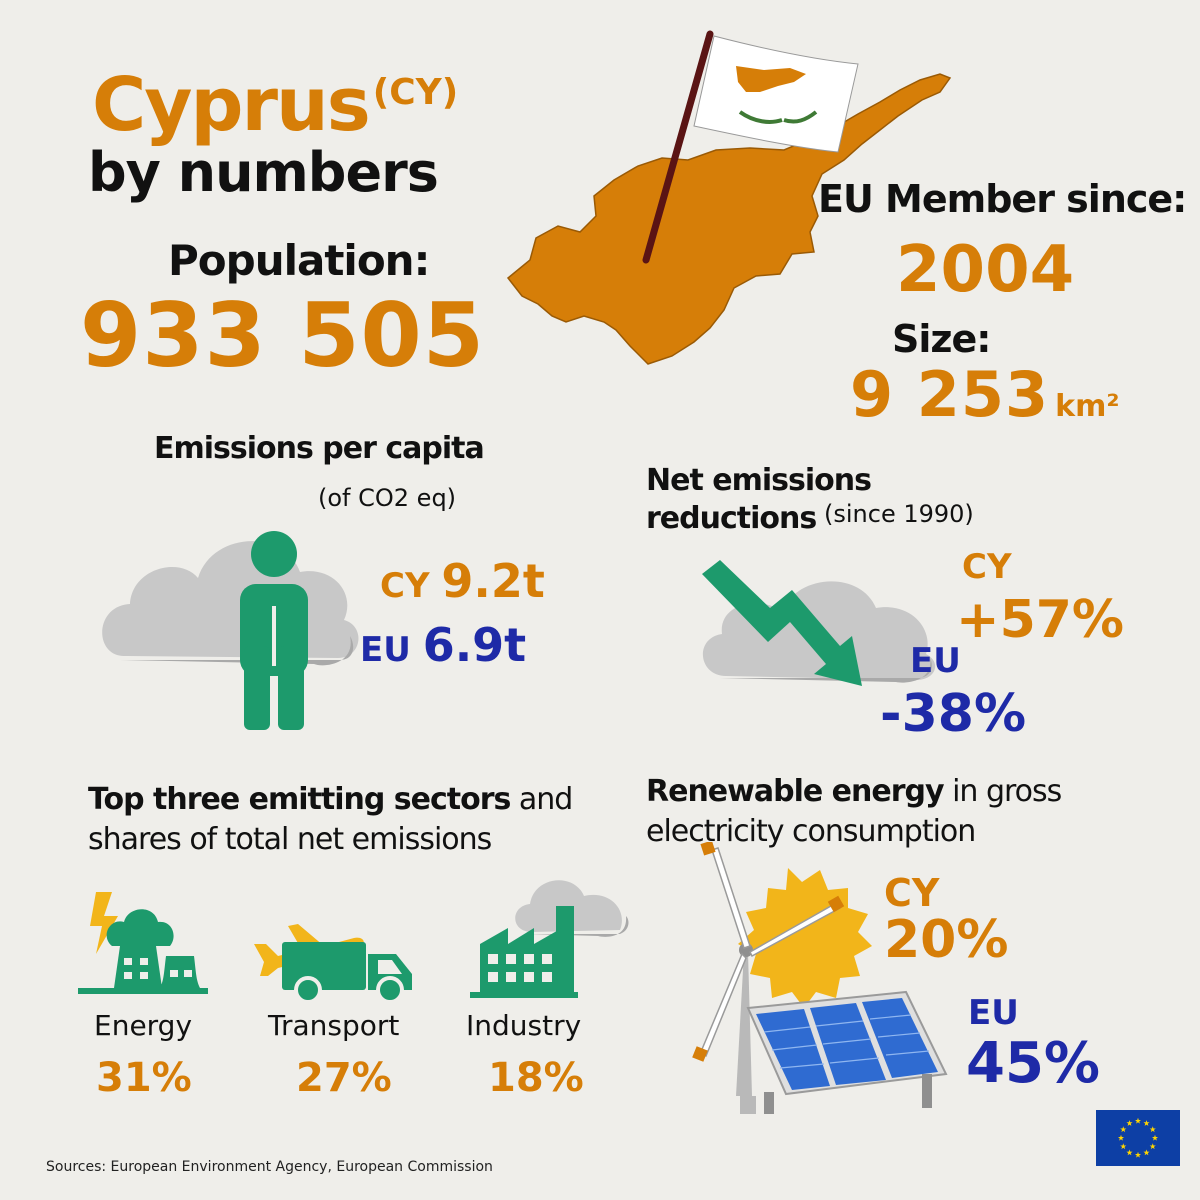 Image resolution: width=1200 pixels, height=1200 pixels. What do you see at coordinates (1002, 199) in the screenshot?
I see `eu-member-since-label: EU Member since:` at bounding box center [1002, 199].